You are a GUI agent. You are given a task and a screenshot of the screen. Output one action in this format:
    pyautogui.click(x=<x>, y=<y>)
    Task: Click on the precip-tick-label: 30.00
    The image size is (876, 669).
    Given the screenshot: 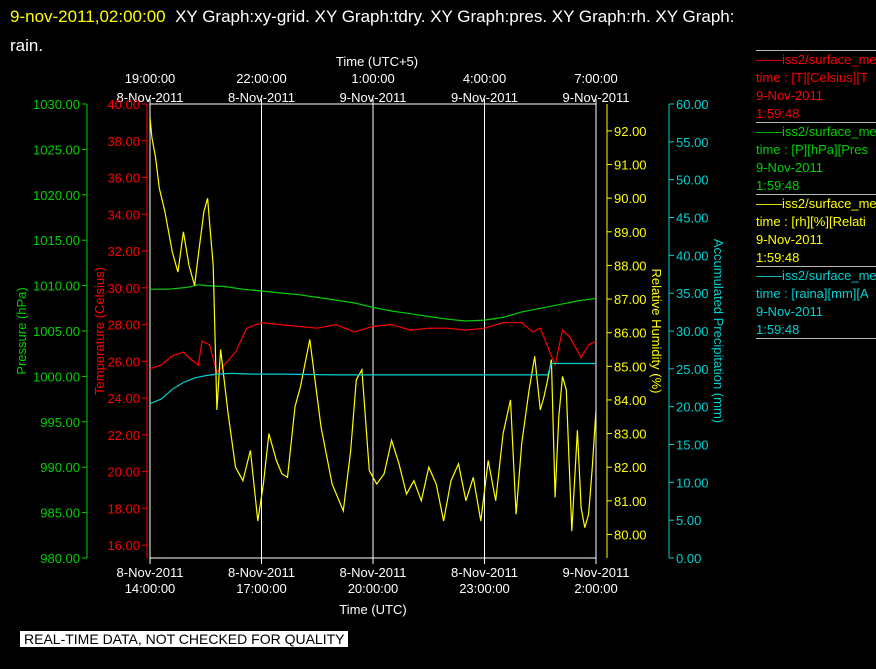 What is the action you would take?
    pyautogui.click(x=692, y=331)
    